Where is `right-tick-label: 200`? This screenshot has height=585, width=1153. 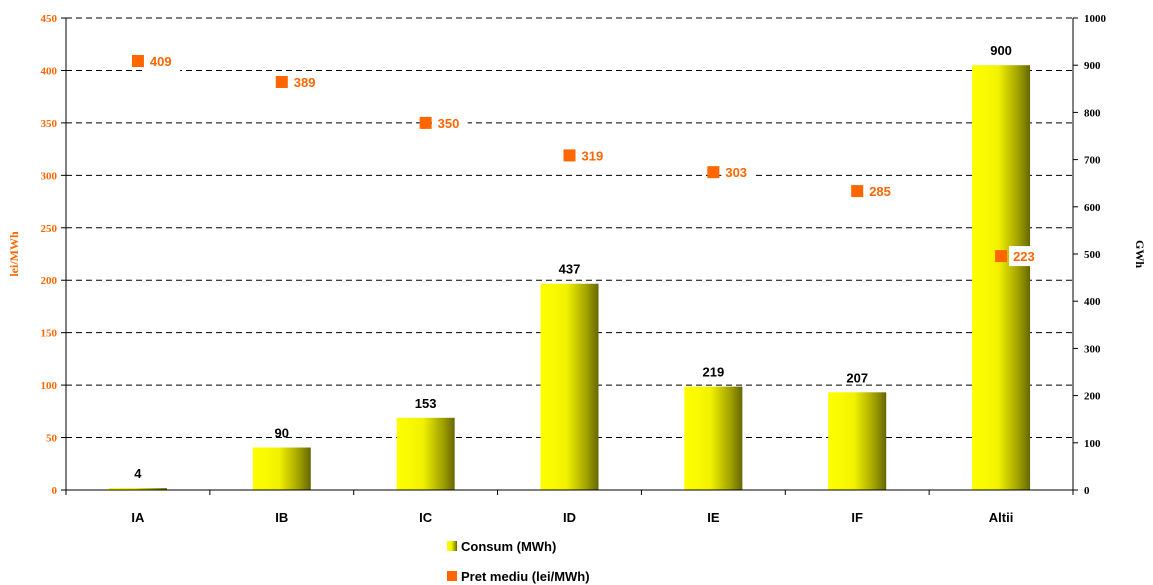 right-tick-label: 200 is located at coordinates (1092, 397).